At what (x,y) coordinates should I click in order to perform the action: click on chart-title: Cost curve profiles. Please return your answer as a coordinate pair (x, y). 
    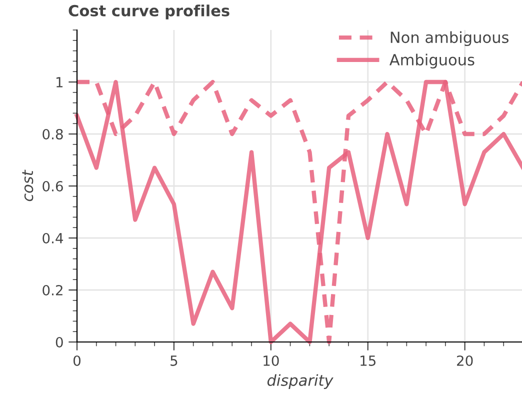
    Looking at the image, I should click on (149, 12).